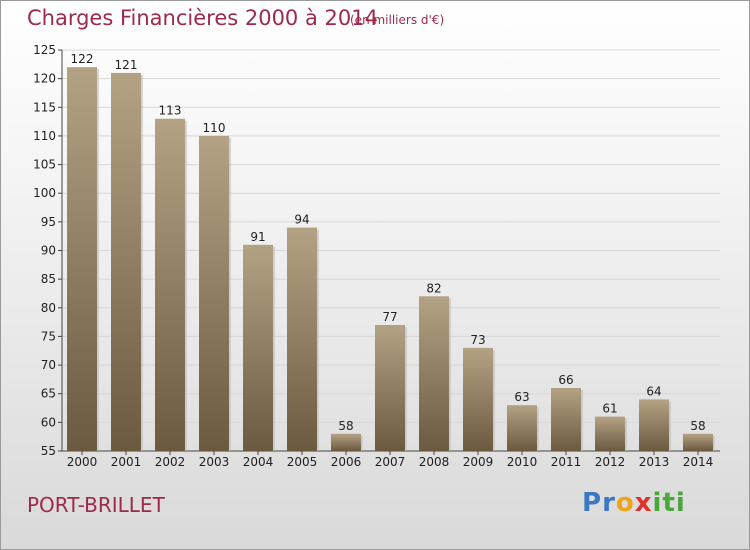  I want to click on bar-2005, so click(302, 339).